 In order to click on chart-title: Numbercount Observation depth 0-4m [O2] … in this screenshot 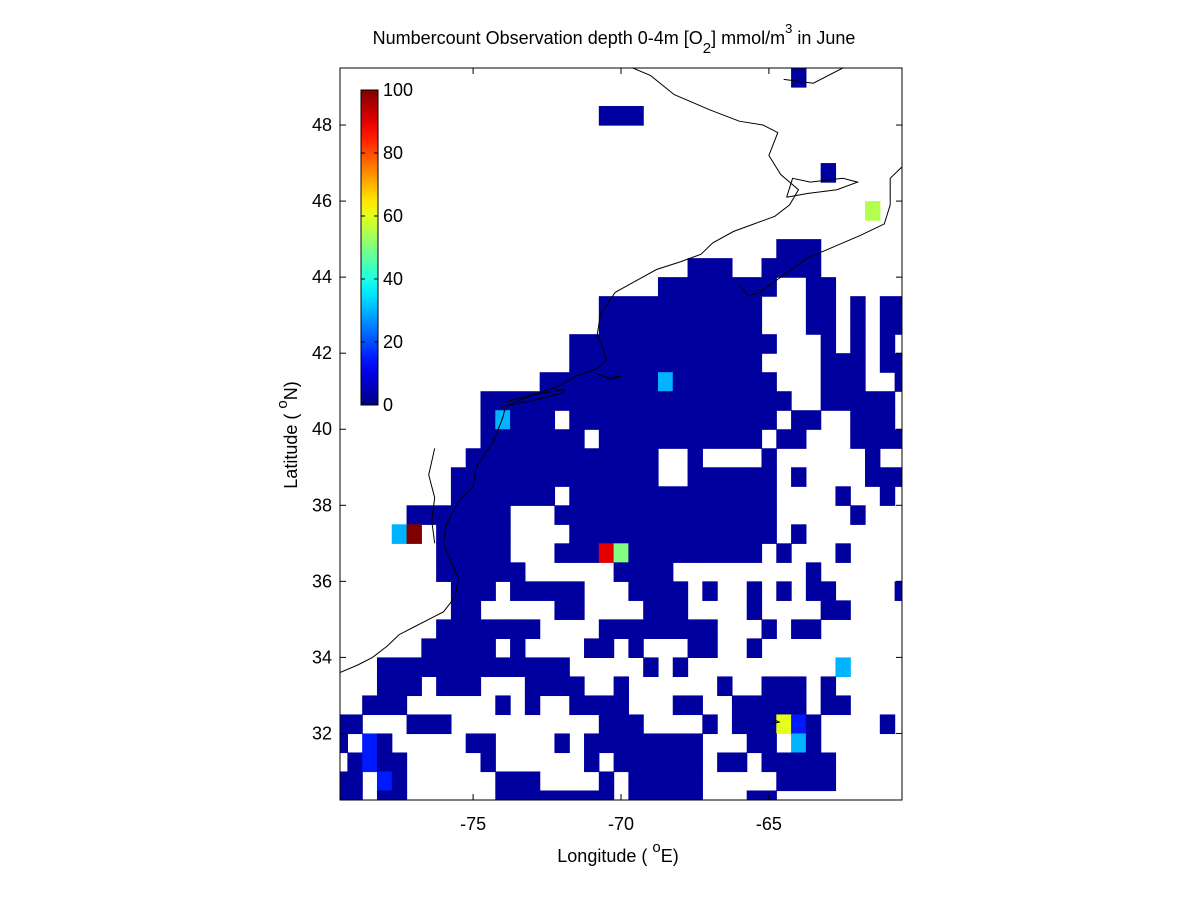, I will do `click(614, 39)`.